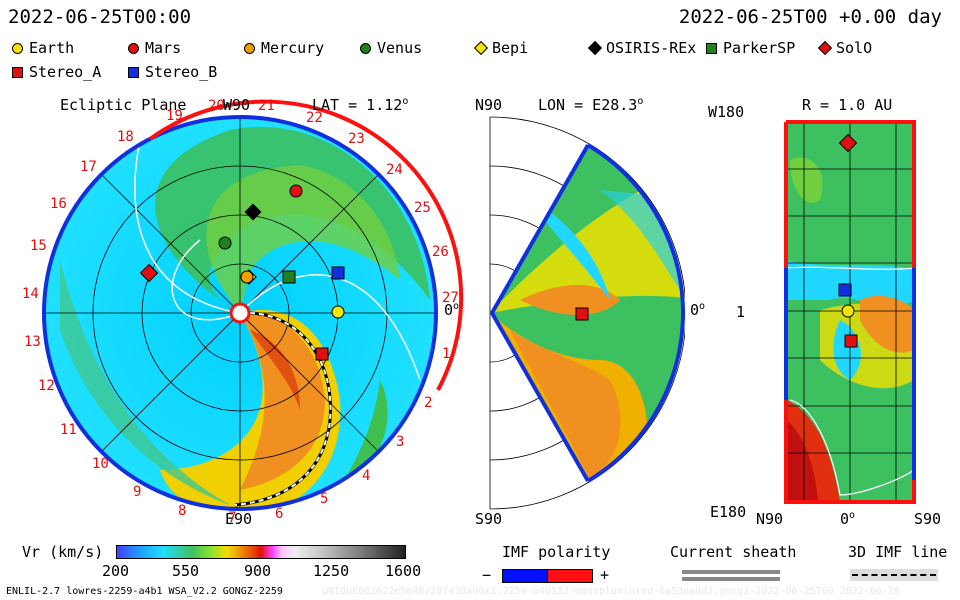 This screenshot has height=600, width=960. I want to click on meridional-lon: LON = E28.3o, so click(591, 105).